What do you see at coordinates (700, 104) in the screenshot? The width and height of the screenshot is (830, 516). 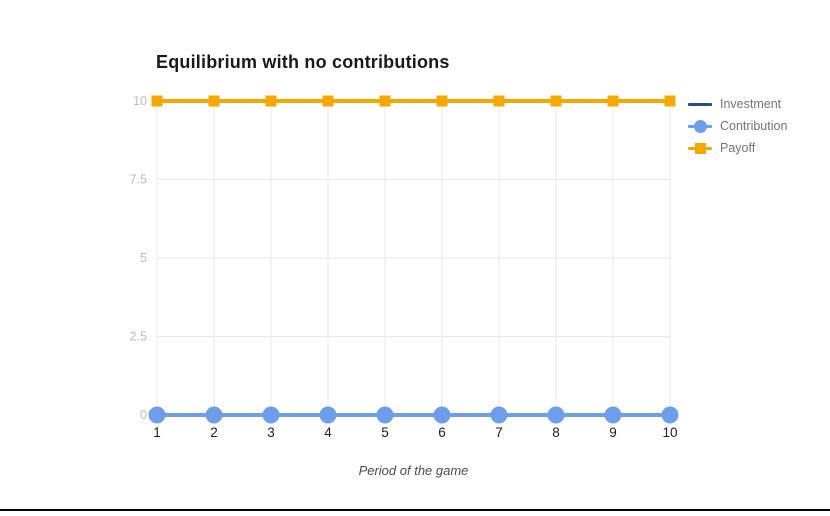 I see `legend-investment-swatch-icon` at bounding box center [700, 104].